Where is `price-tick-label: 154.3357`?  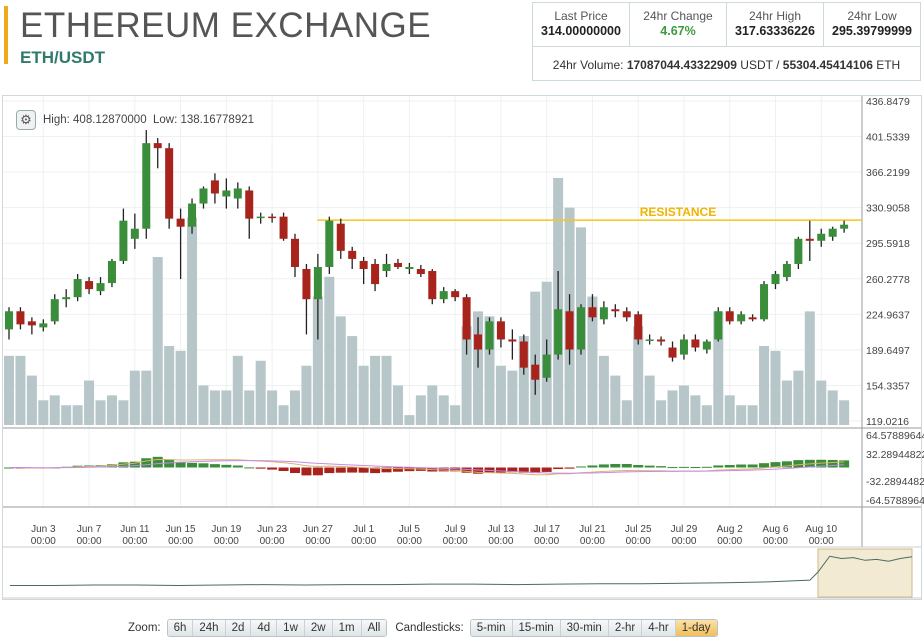
price-tick-label: 154.3357 is located at coordinates (888, 386).